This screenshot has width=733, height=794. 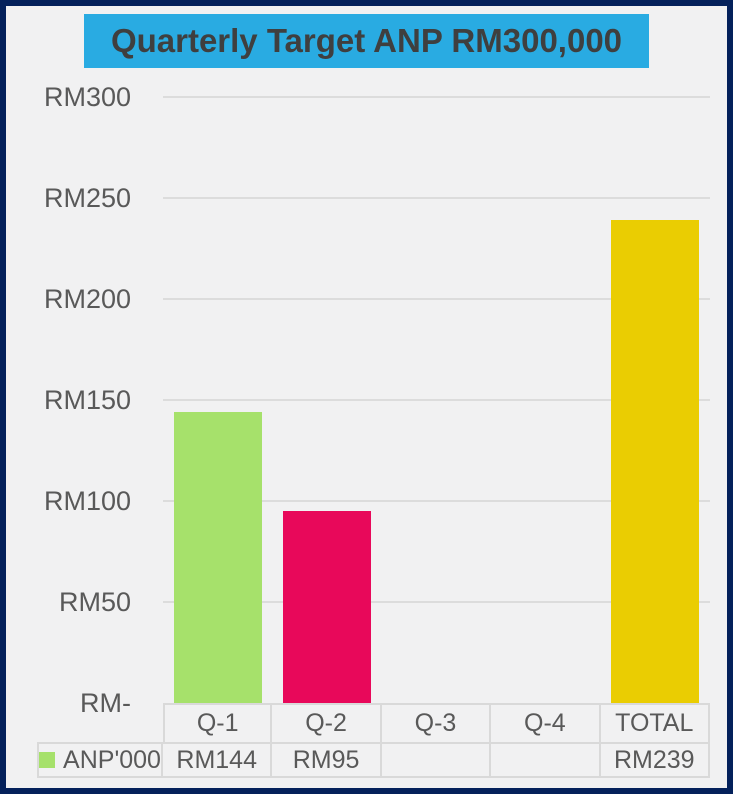 What do you see at coordinates (94, 602) in the screenshot?
I see `y-axis-tick-label: RM50` at bounding box center [94, 602].